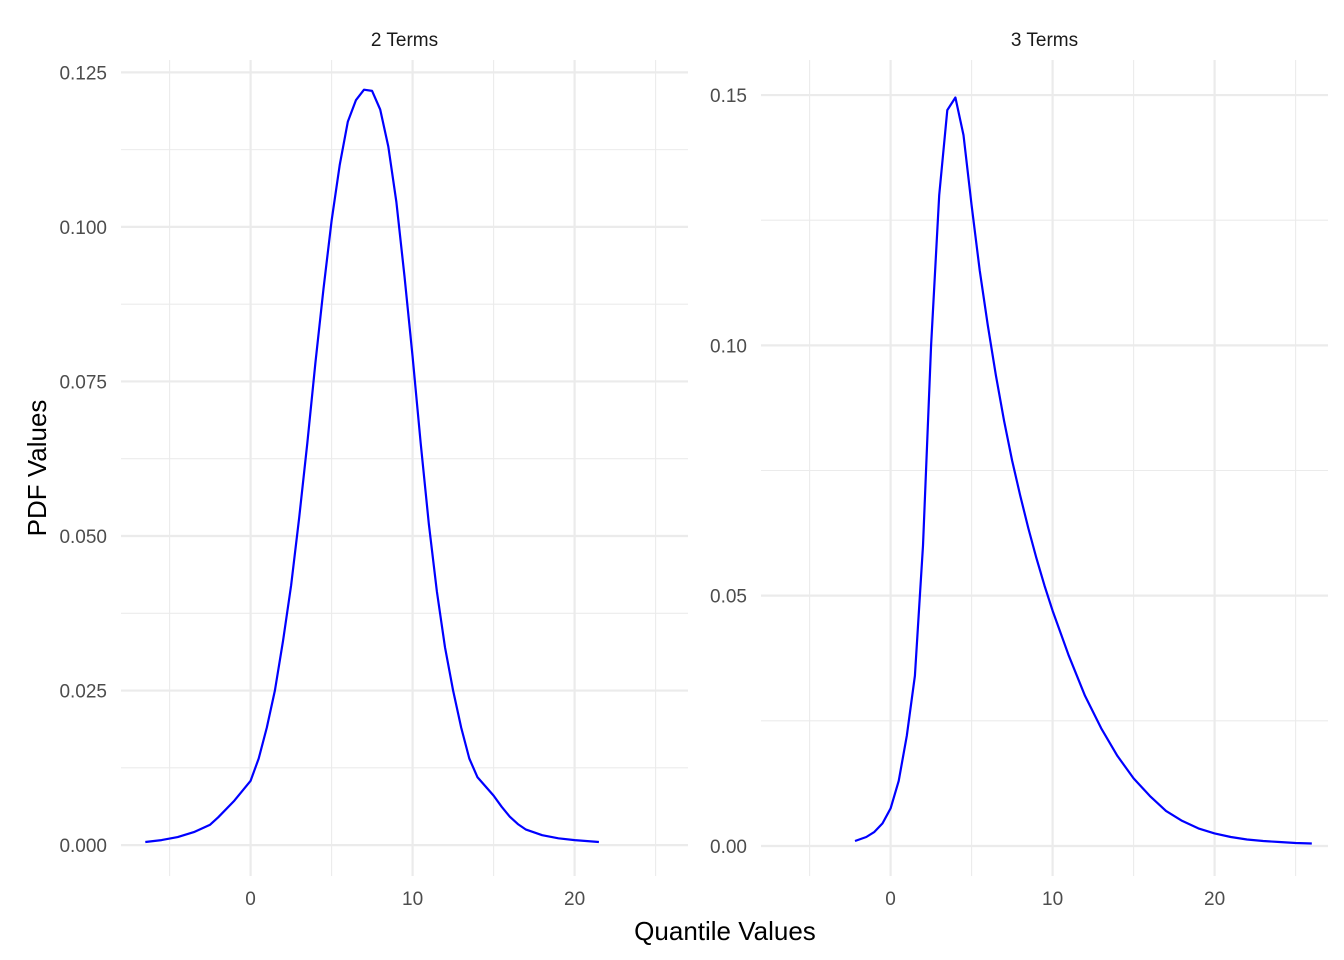 Image resolution: width=1344 pixels, height=960 pixels. I want to click on y-axis-title: PDF Values, so click(37, 468).